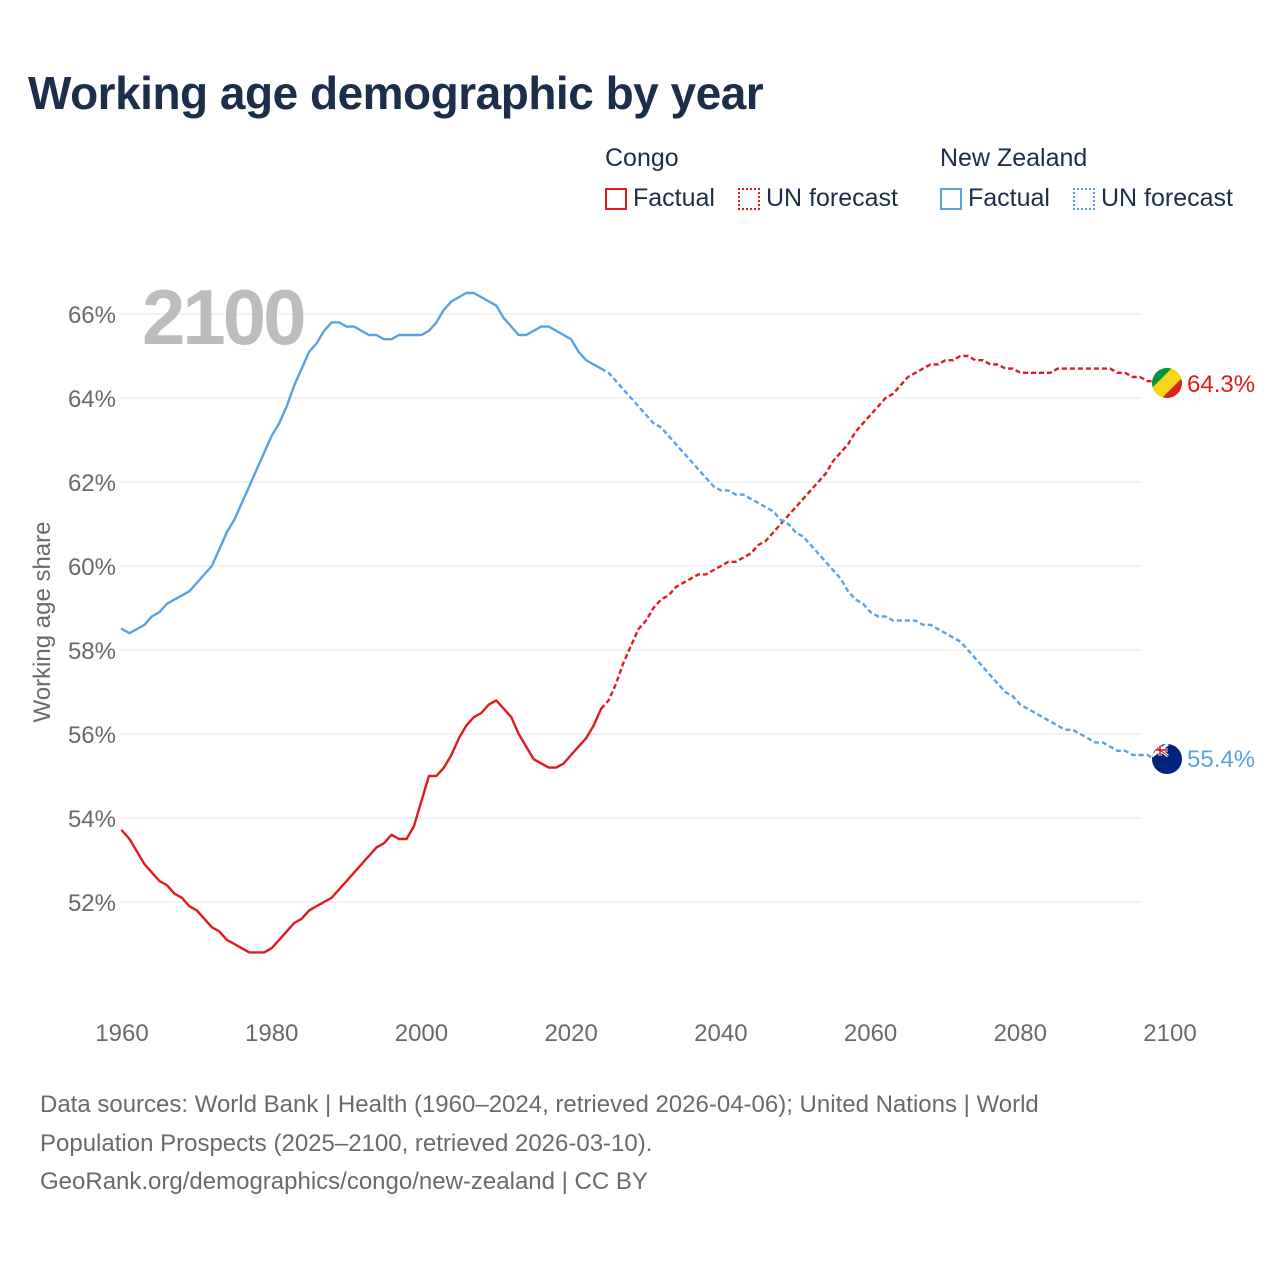  Describe the element at coordinates (1167, 383) in the screenshot. I see `congo-flag-marker` at that location.